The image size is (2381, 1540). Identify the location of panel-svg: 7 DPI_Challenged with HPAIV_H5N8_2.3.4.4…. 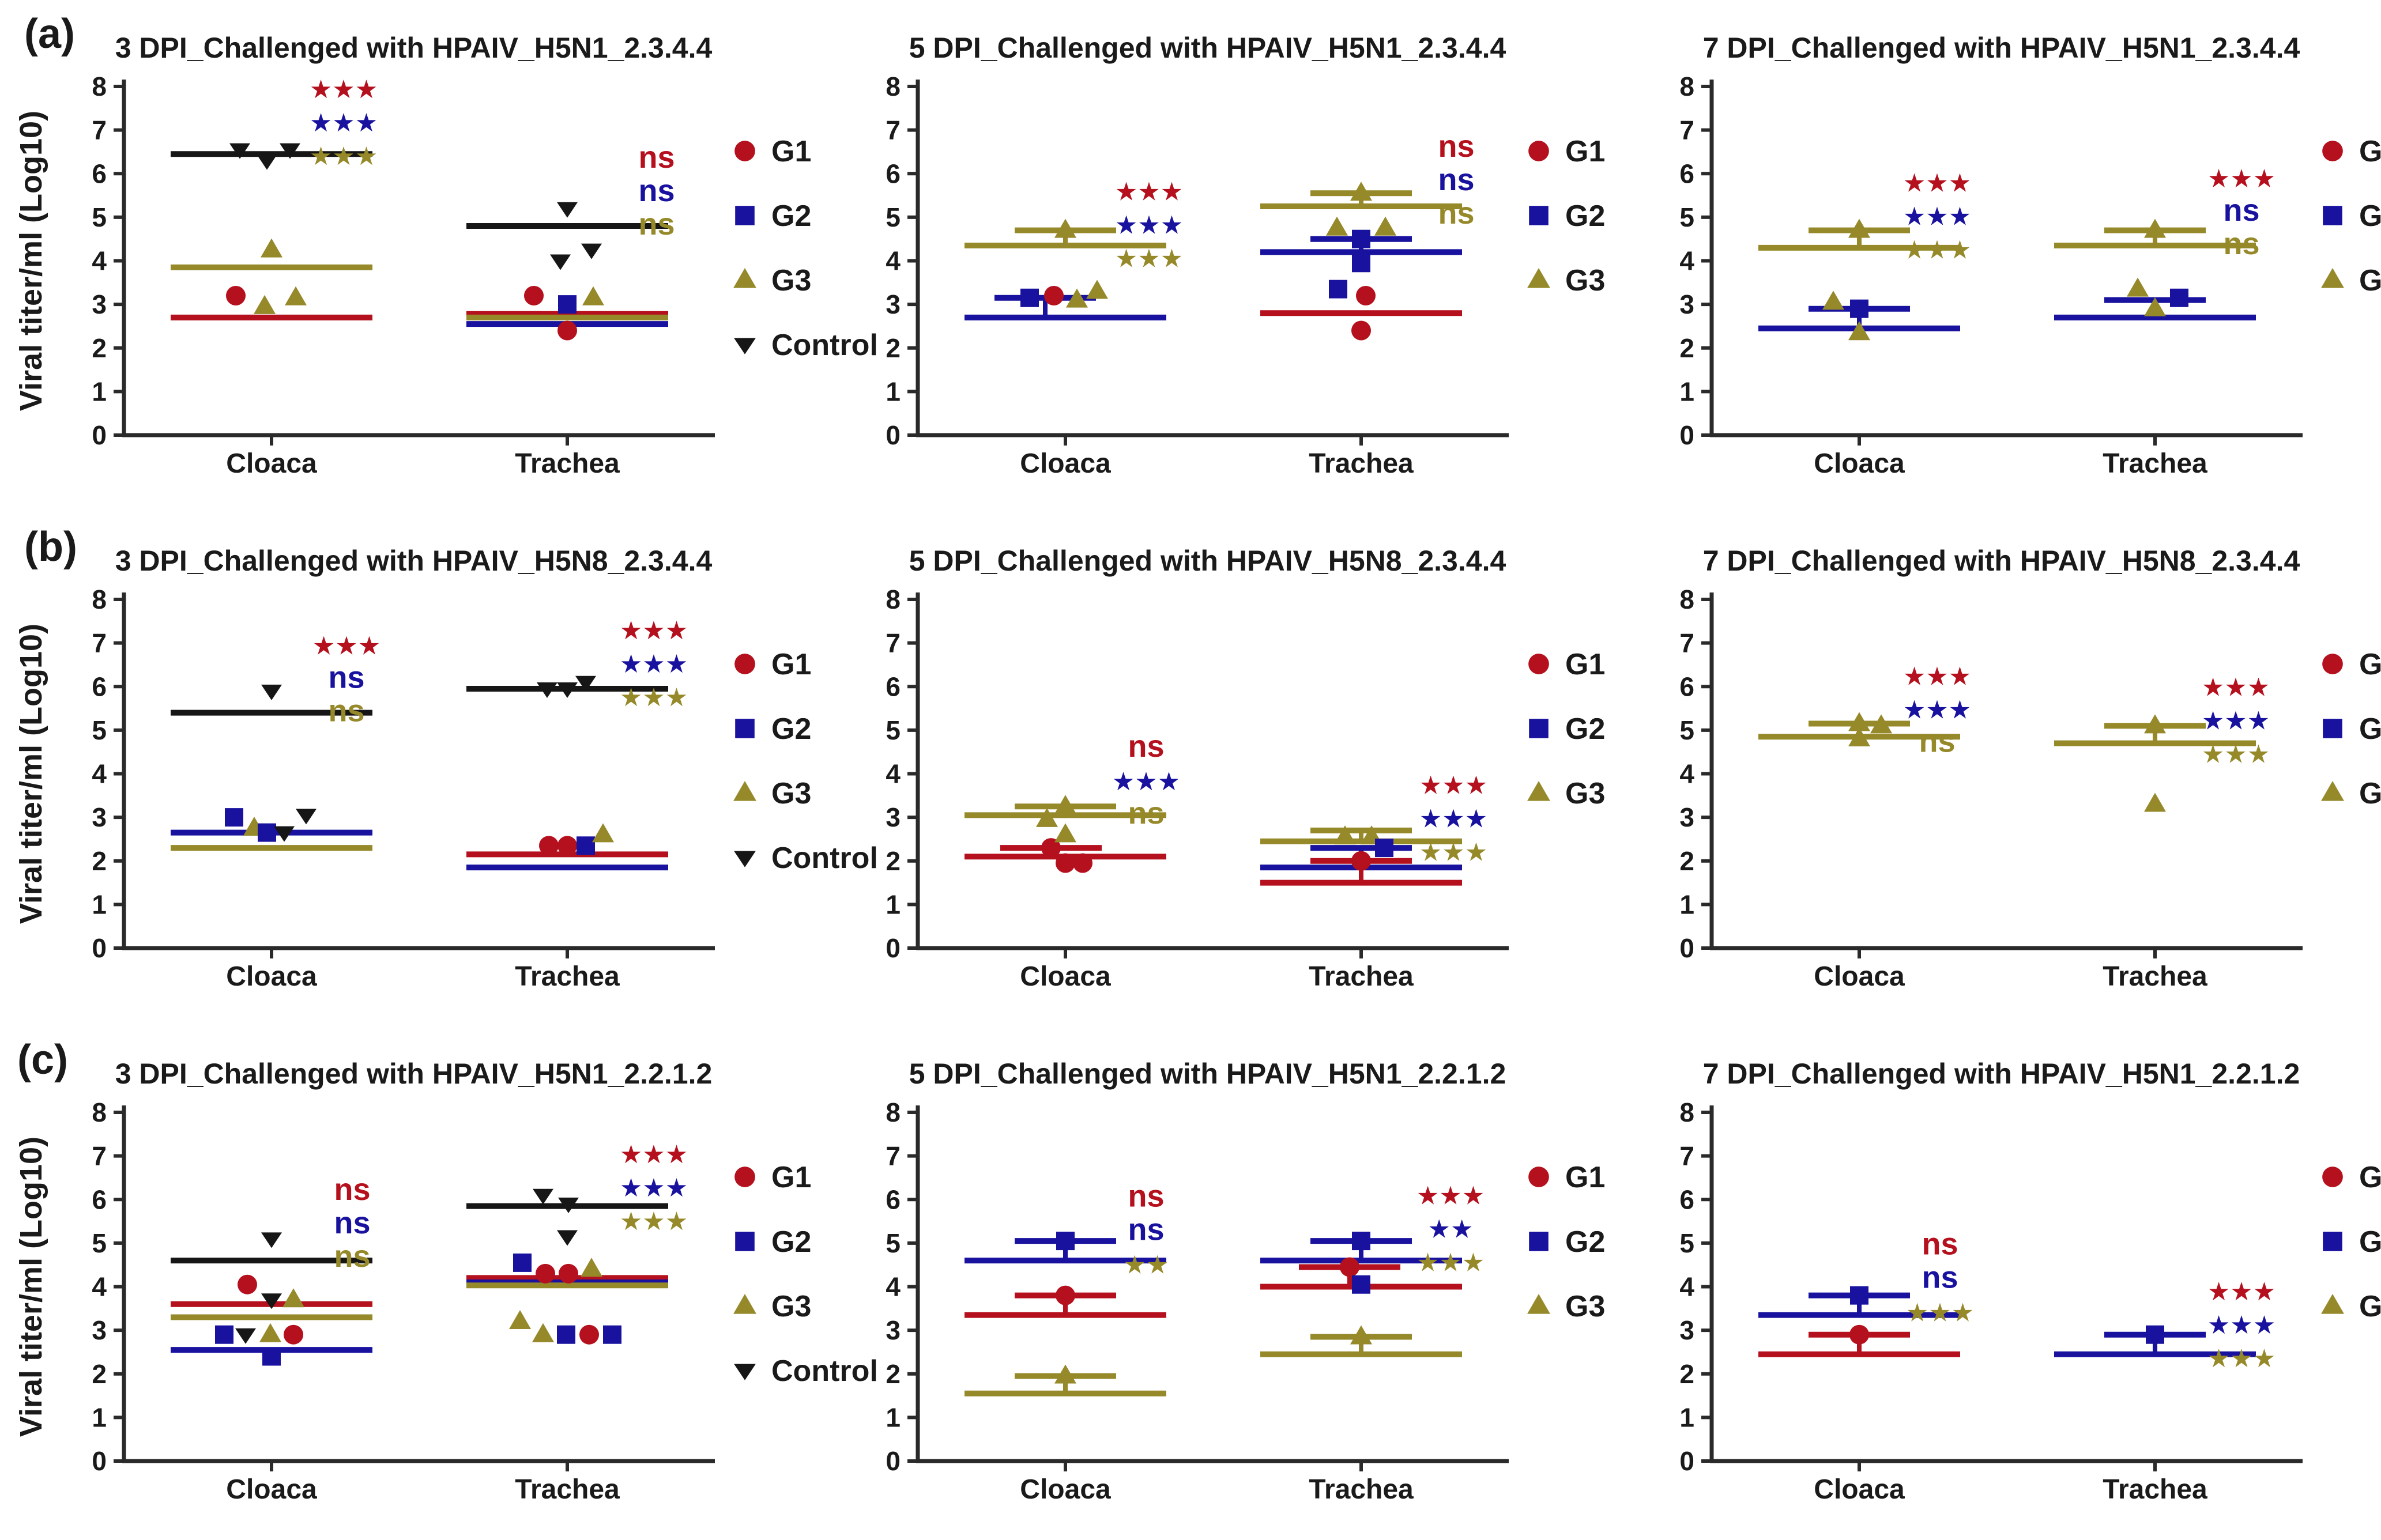
(2030, 768).